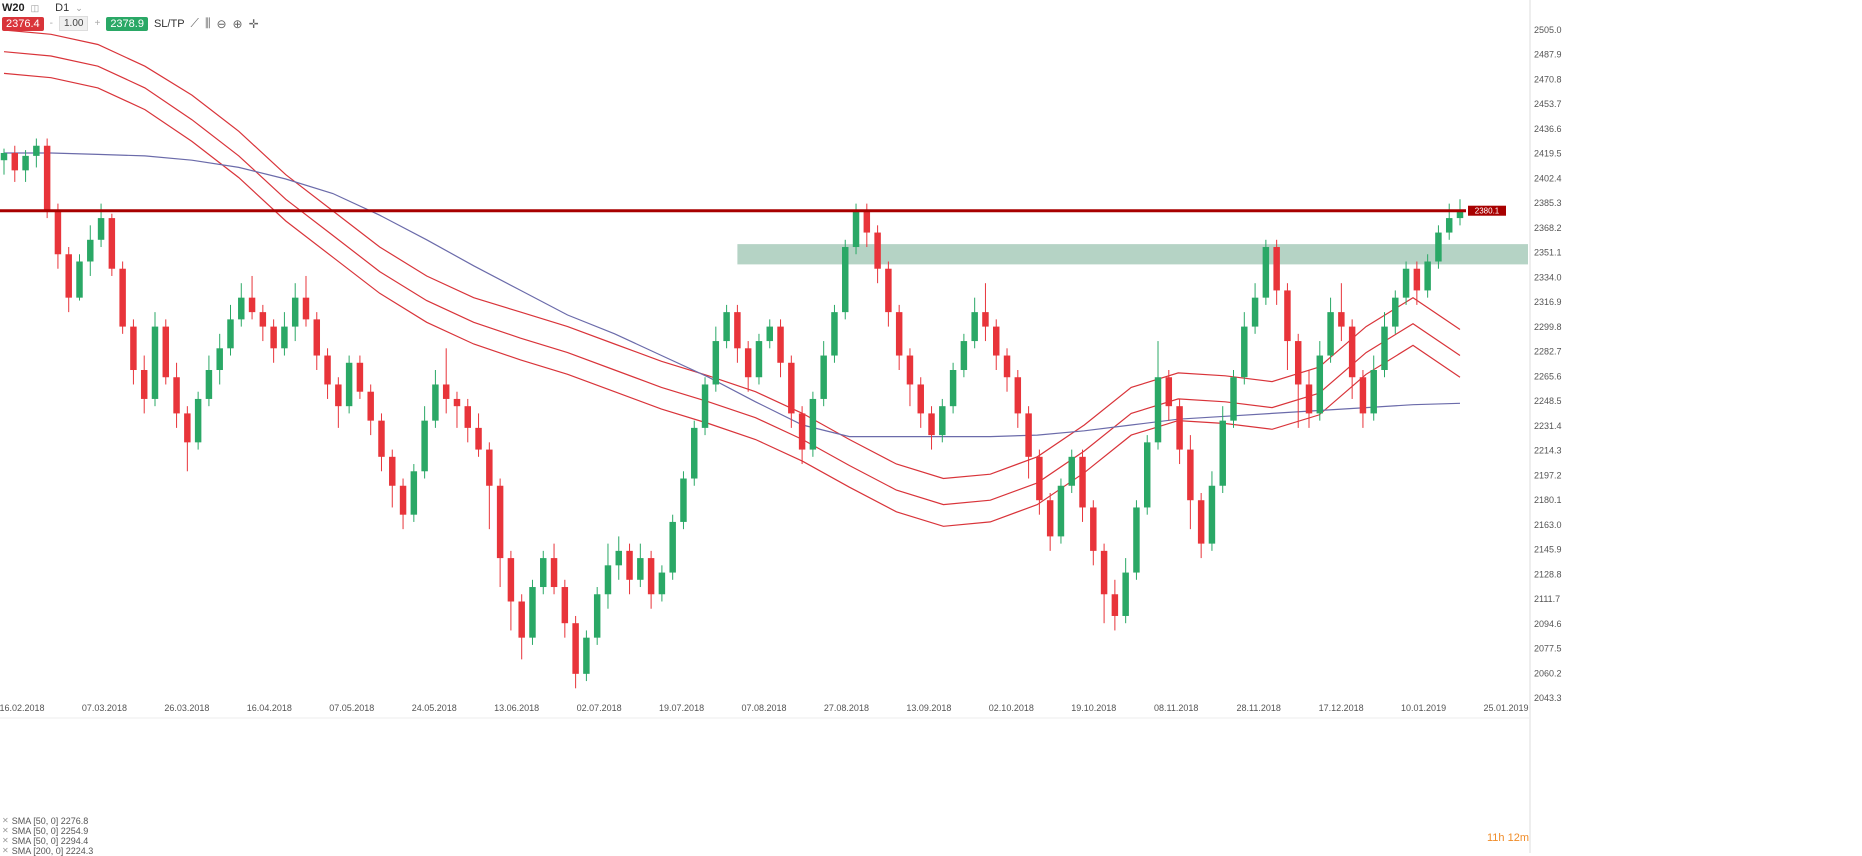 The height and width of the screenshot is (856, 1862). Describe the element at coordinates (269, 708) in the screenshot. I see `x-tick-label: 16.04.2018` at that location.